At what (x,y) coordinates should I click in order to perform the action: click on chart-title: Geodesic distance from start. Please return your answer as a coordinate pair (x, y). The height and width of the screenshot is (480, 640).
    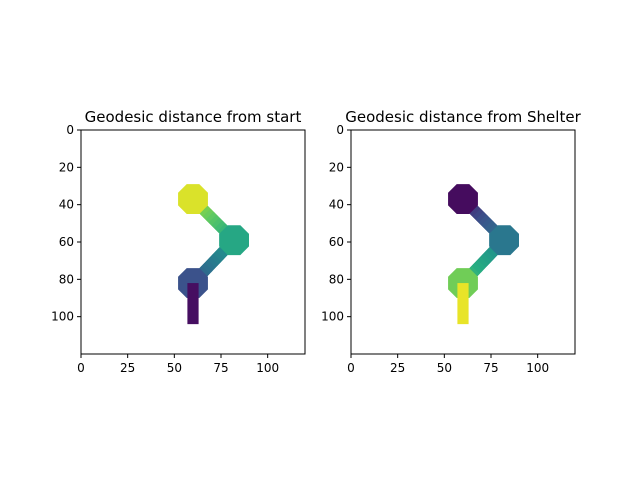
    Looking at the image, I should click on (193, 117).